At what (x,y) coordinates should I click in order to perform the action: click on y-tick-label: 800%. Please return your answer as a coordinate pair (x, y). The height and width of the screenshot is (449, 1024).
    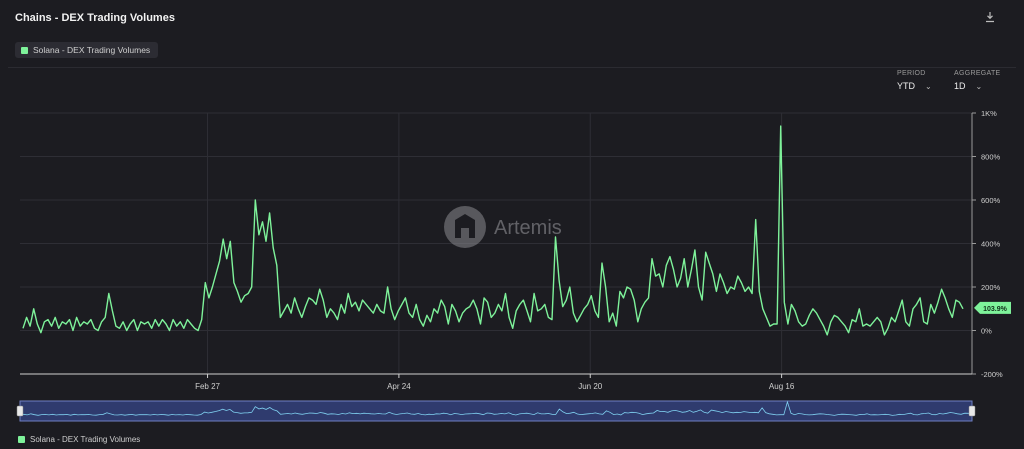
    Looking at the image, I should click on (991, 157).